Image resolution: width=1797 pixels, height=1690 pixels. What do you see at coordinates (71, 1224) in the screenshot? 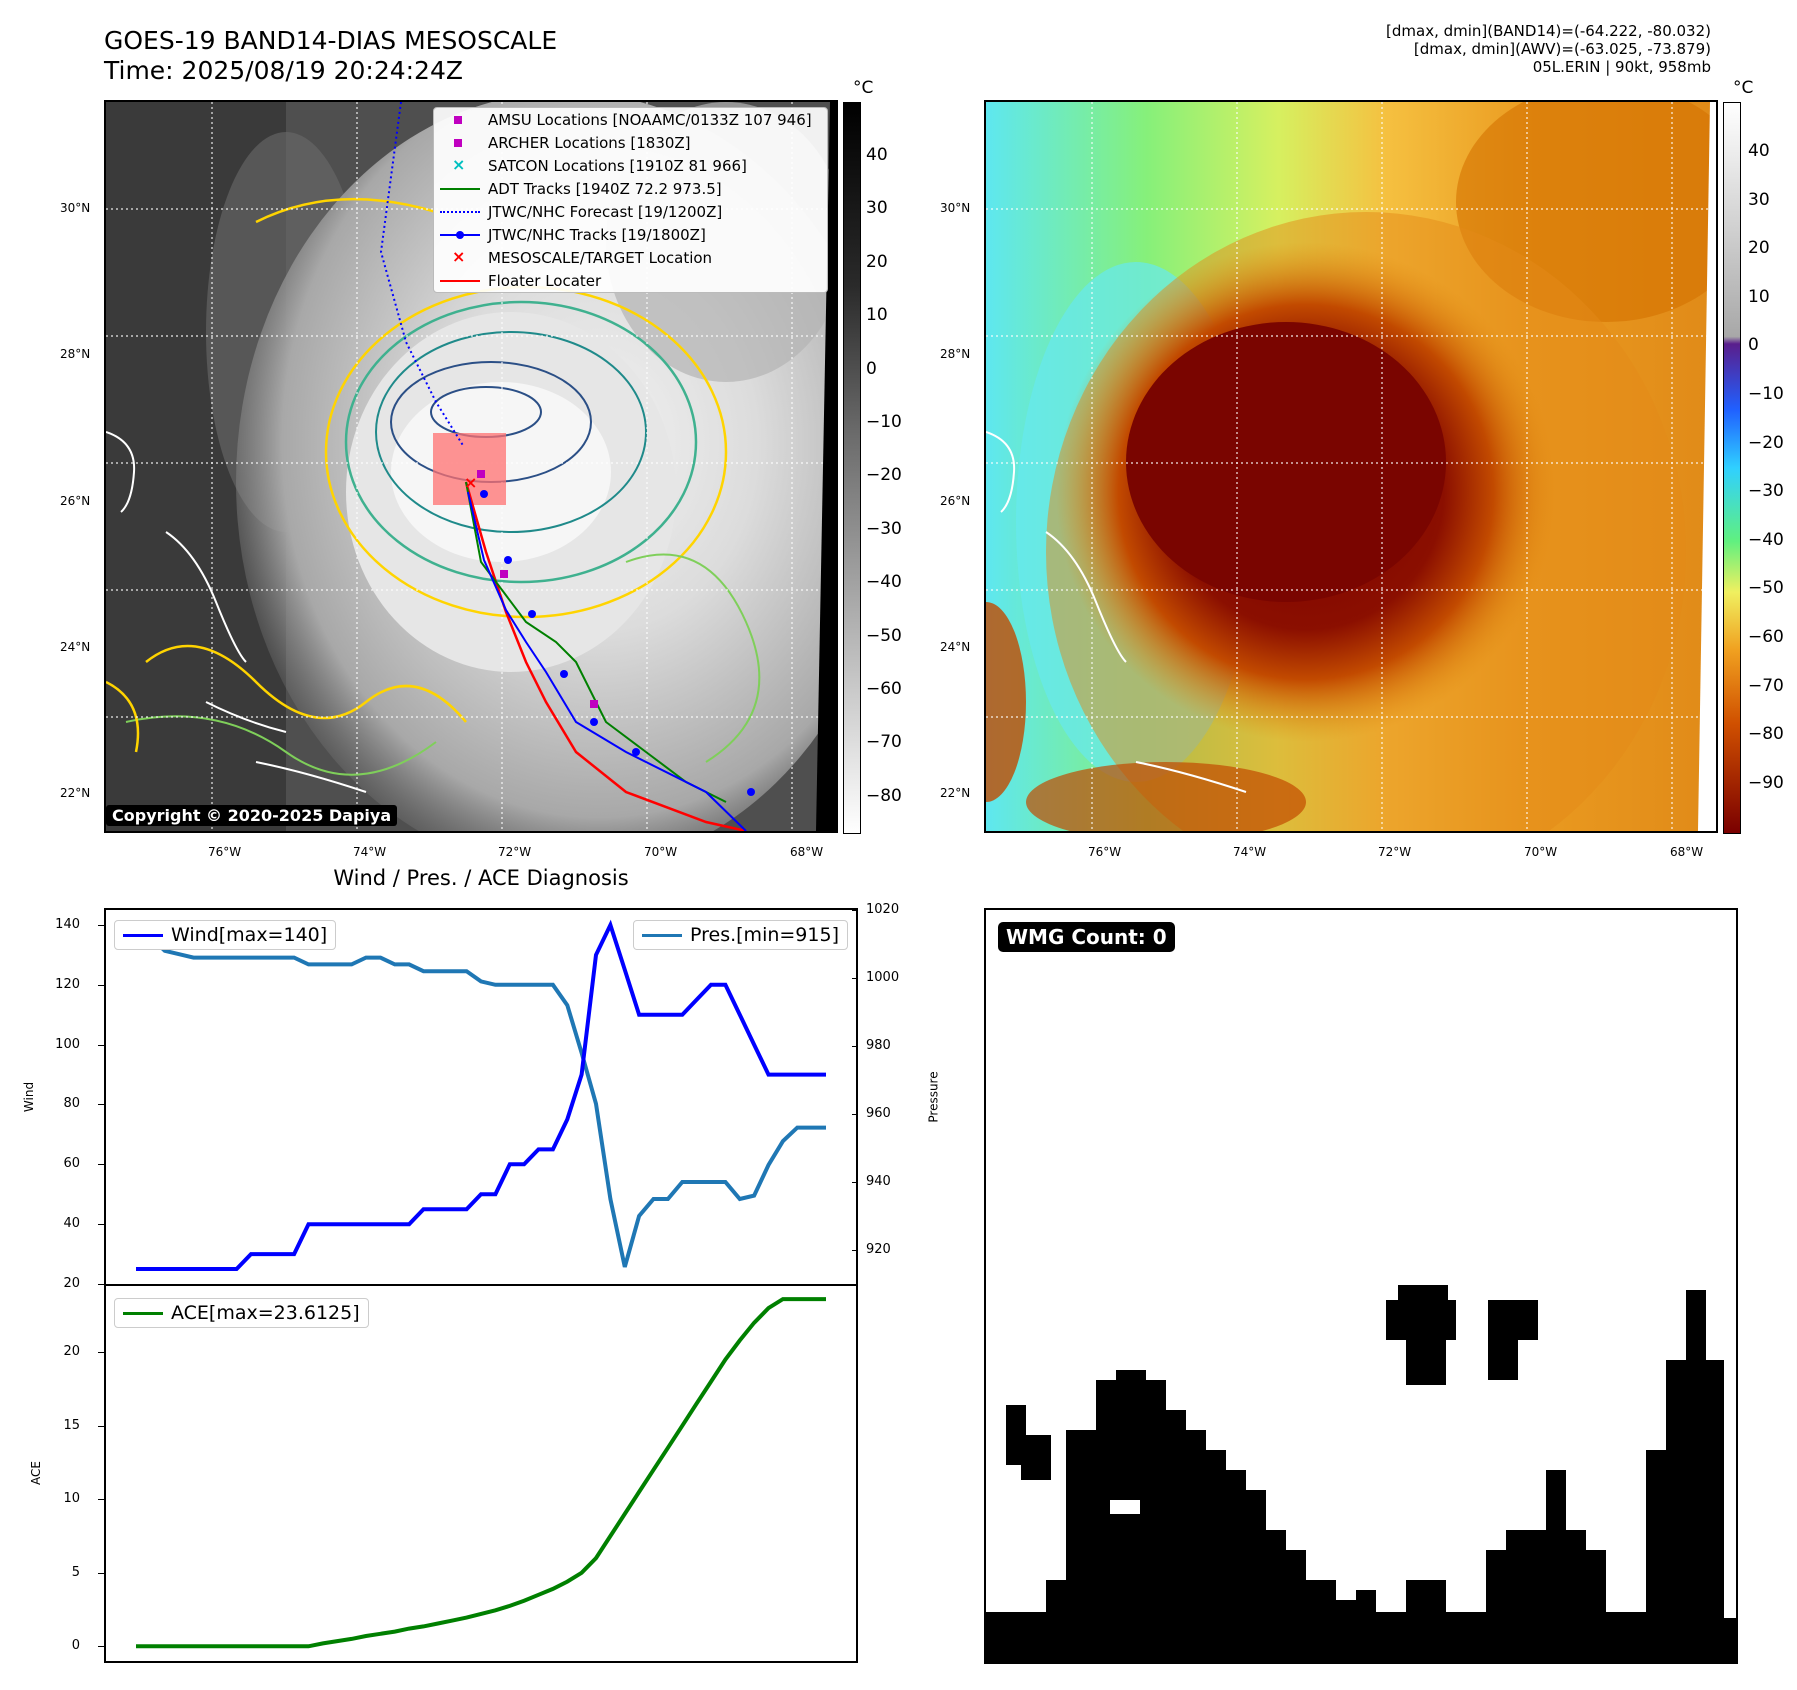
I see `y-tick-label: 40` at bounding box center [71, 1224].